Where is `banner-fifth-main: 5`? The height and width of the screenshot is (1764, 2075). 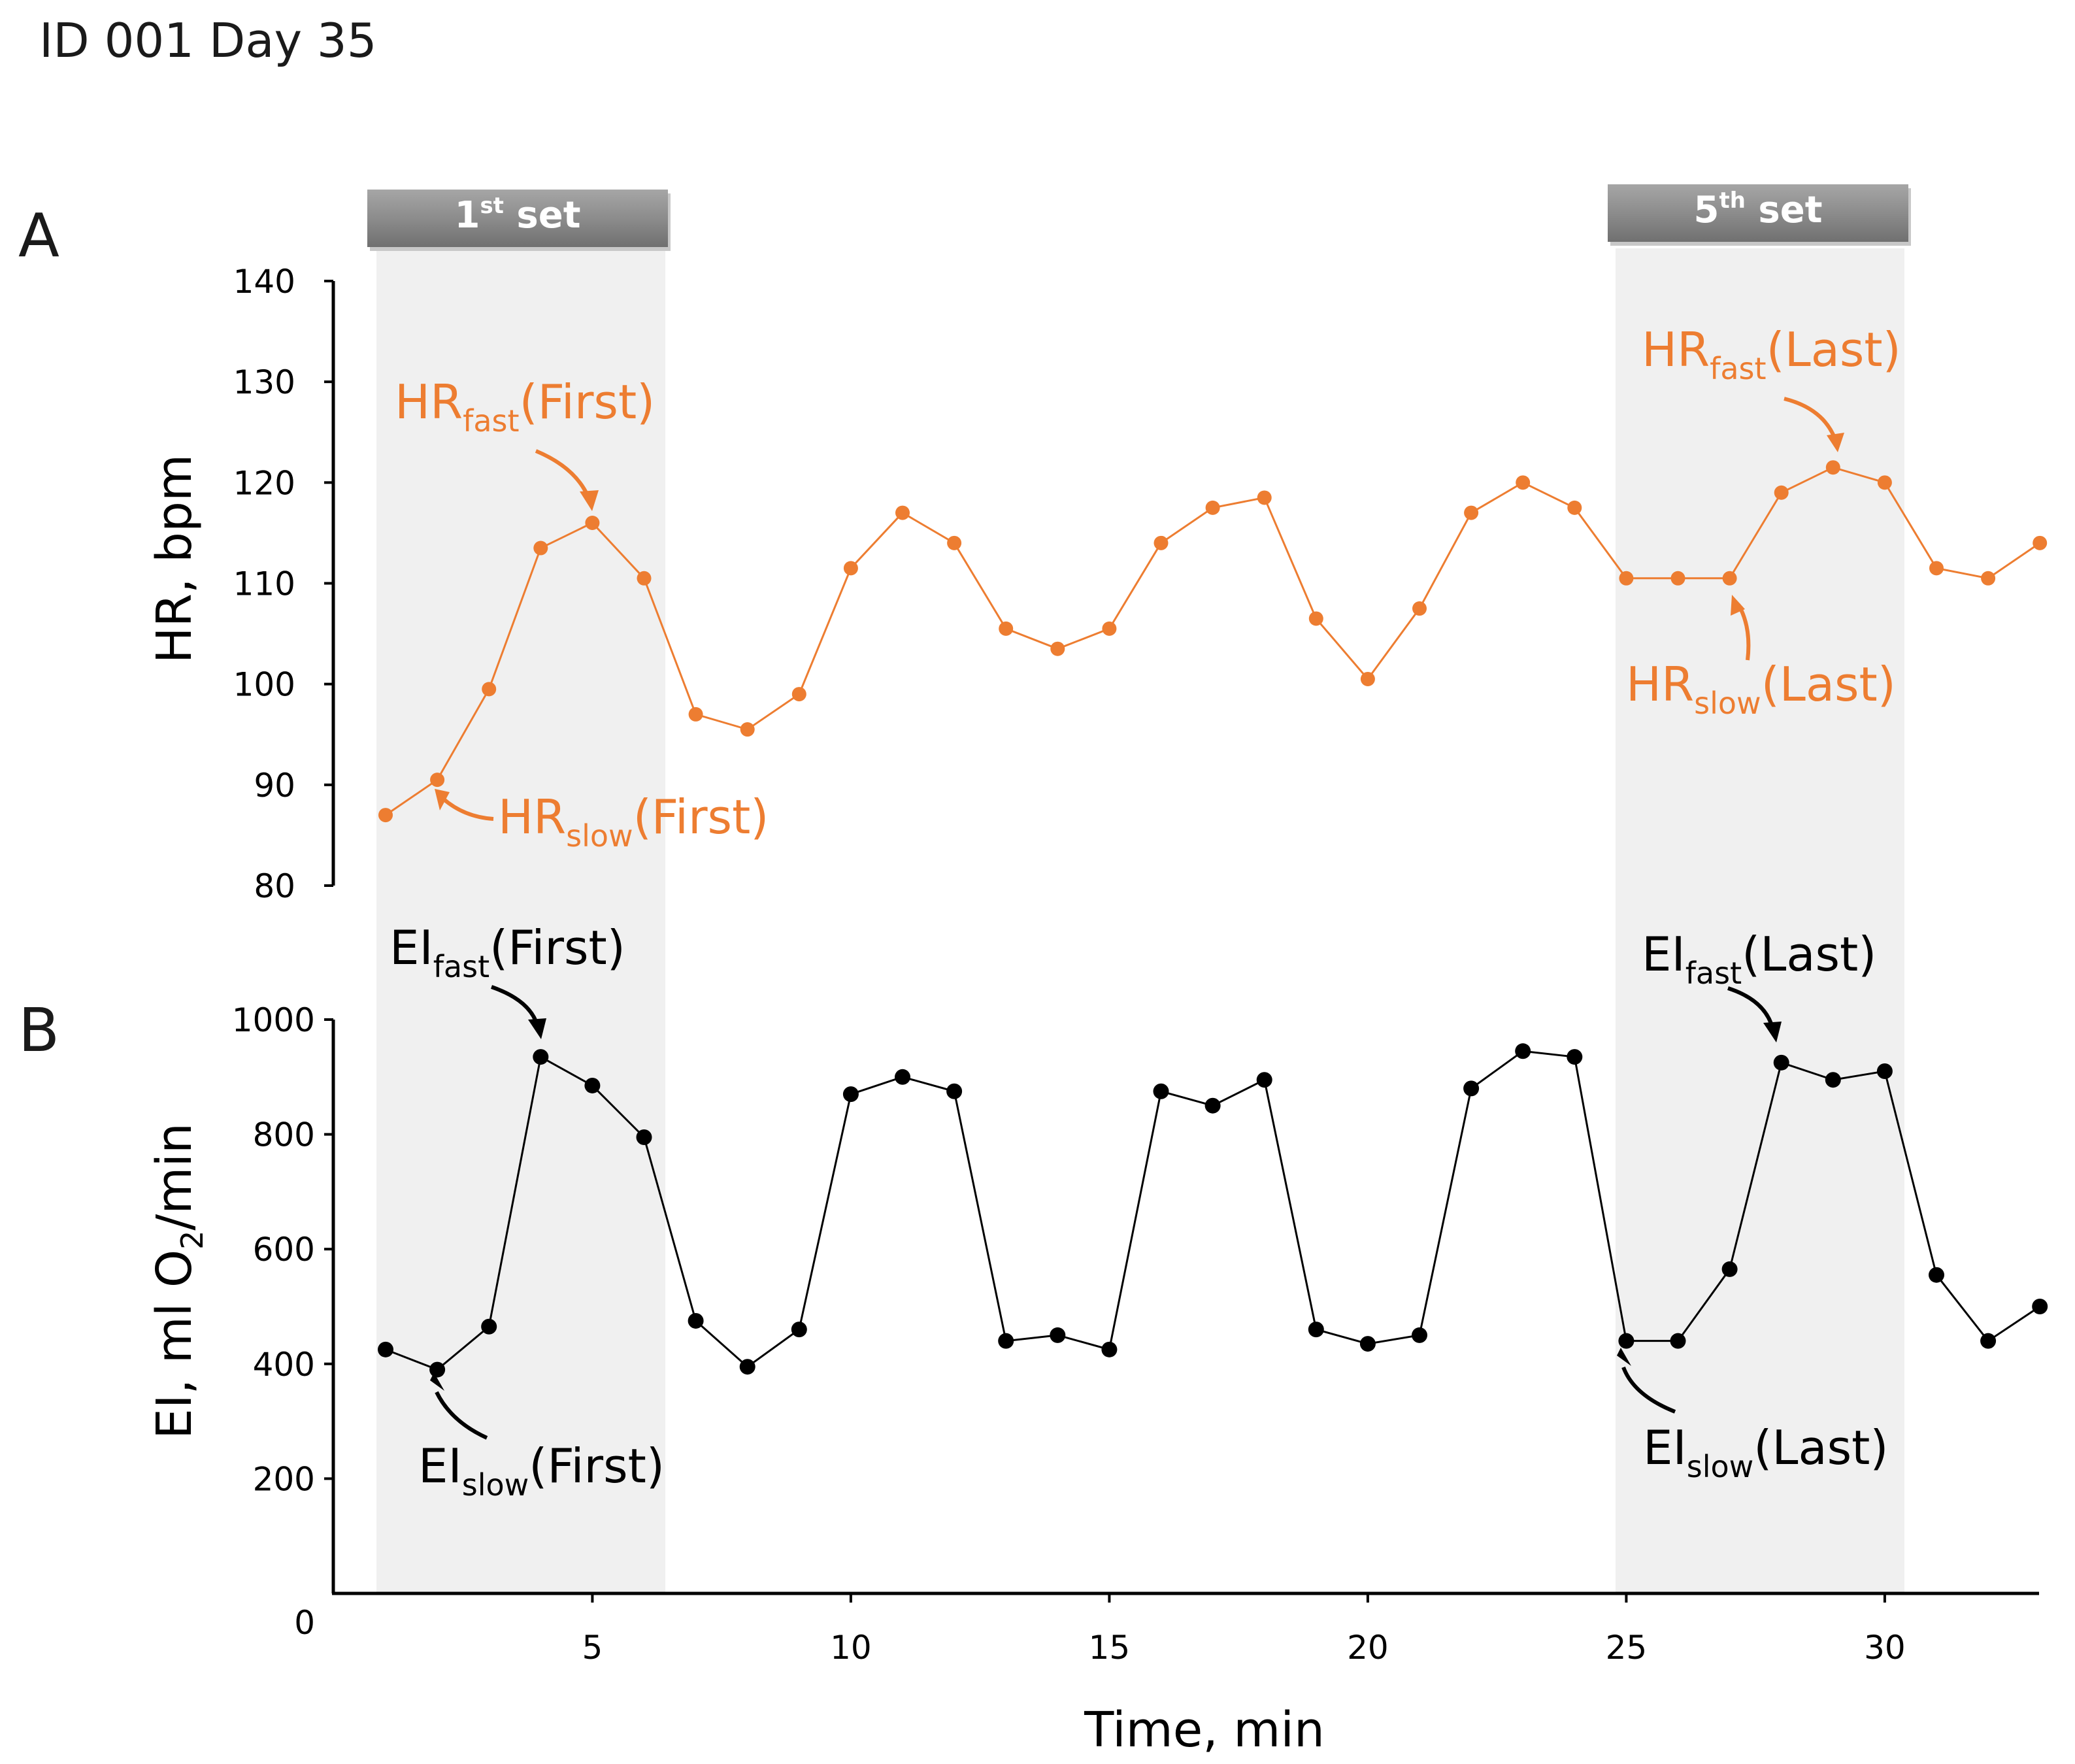 banner-fifth-main: 5 is located at coordinates (1706, 210).